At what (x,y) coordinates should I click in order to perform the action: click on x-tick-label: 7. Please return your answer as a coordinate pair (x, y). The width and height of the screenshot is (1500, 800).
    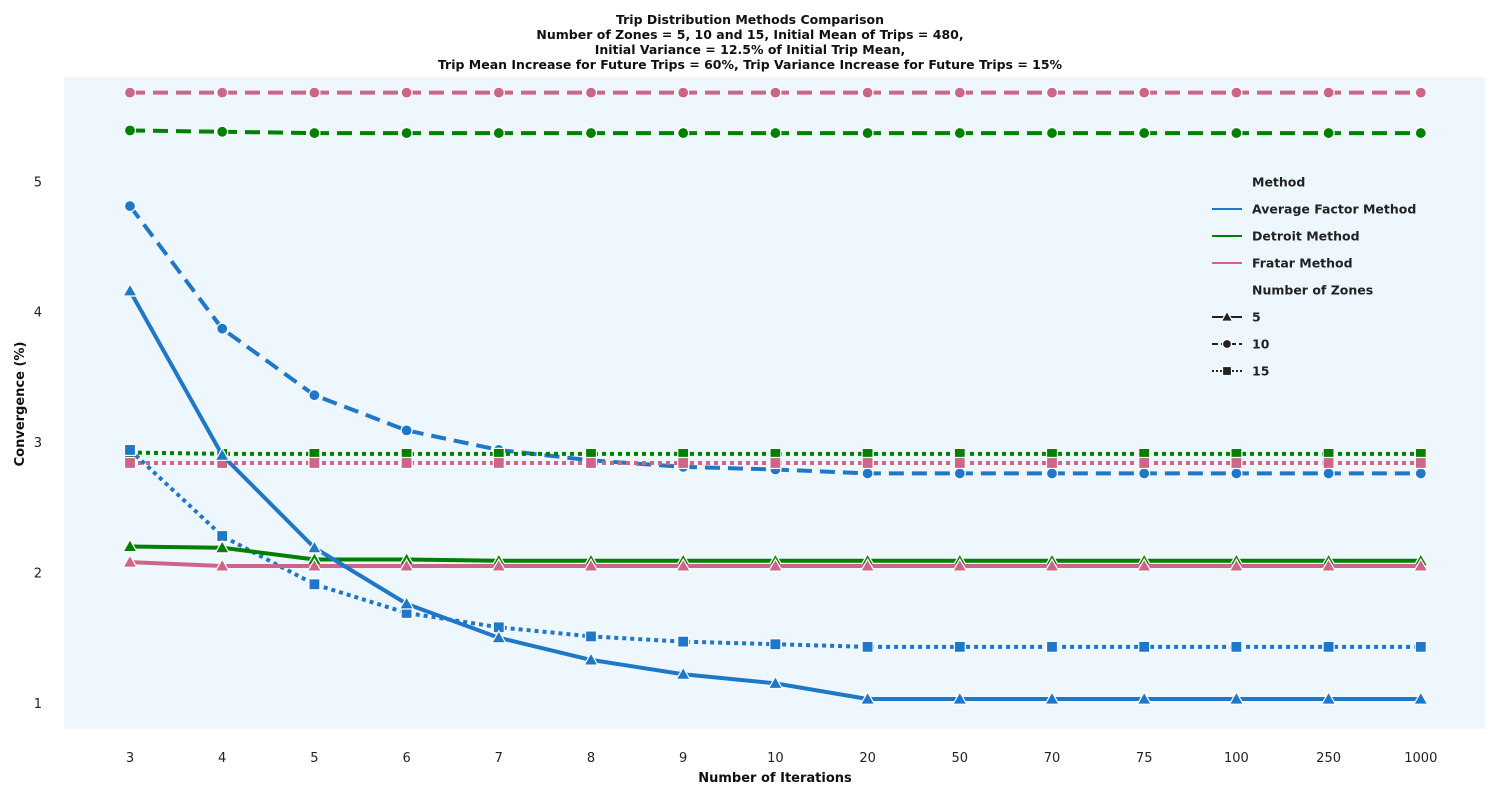
    Looking at the image, I should click on (499, 758).